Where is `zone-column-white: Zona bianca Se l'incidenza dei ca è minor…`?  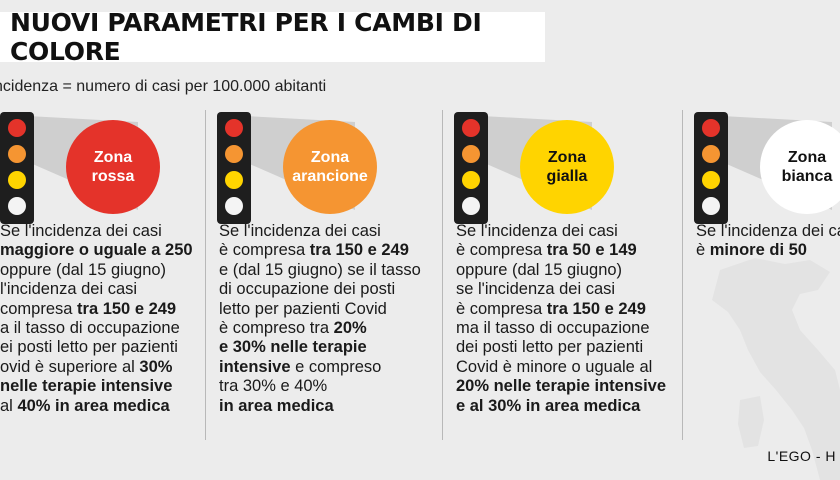 zone-column-white: Zona bianca Se l'incidenza dei ca è minor… is located at coordinates (761, 275).